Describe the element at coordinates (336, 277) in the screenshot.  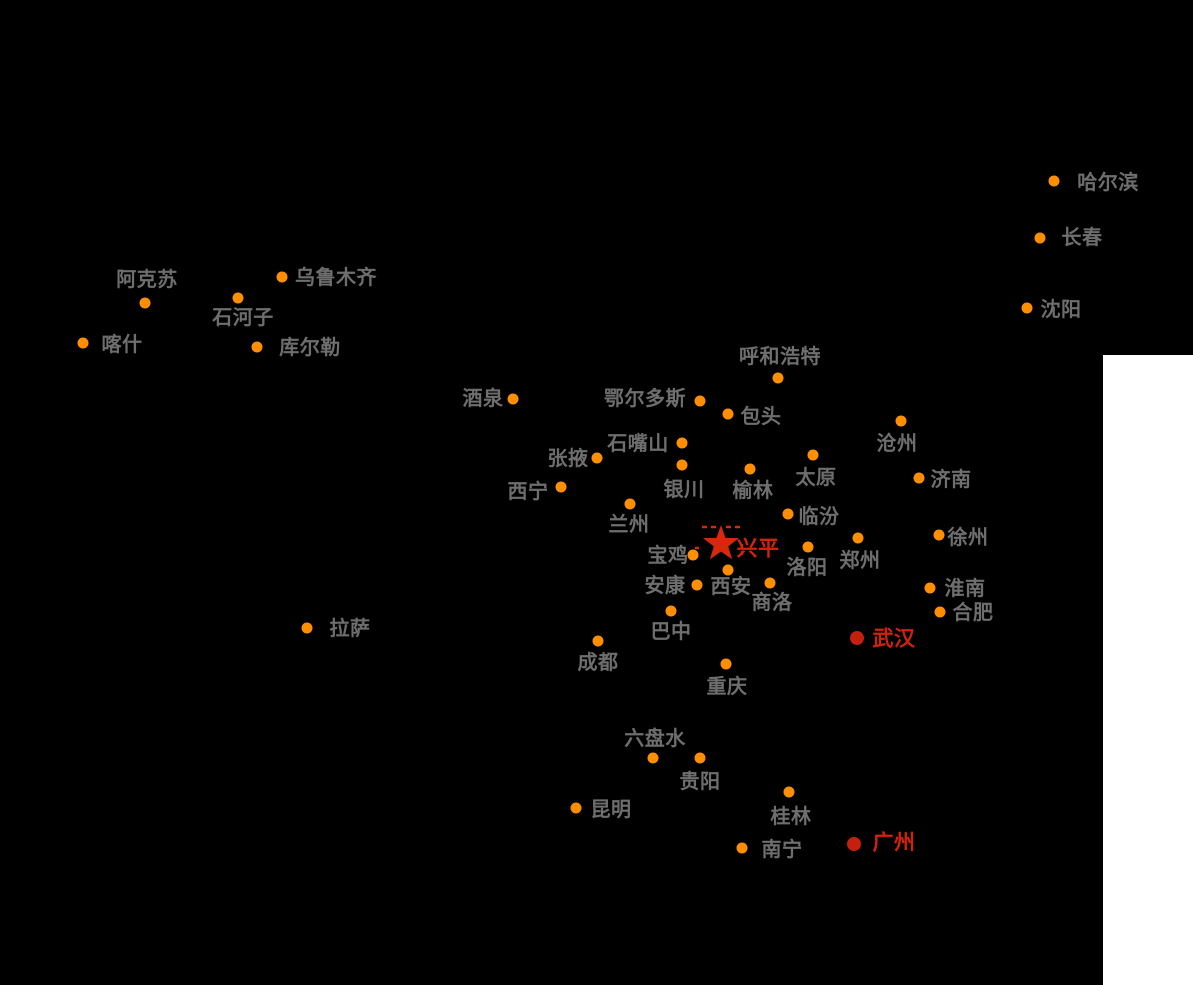
I see `city-label: 乌鲁木齐` at that location.